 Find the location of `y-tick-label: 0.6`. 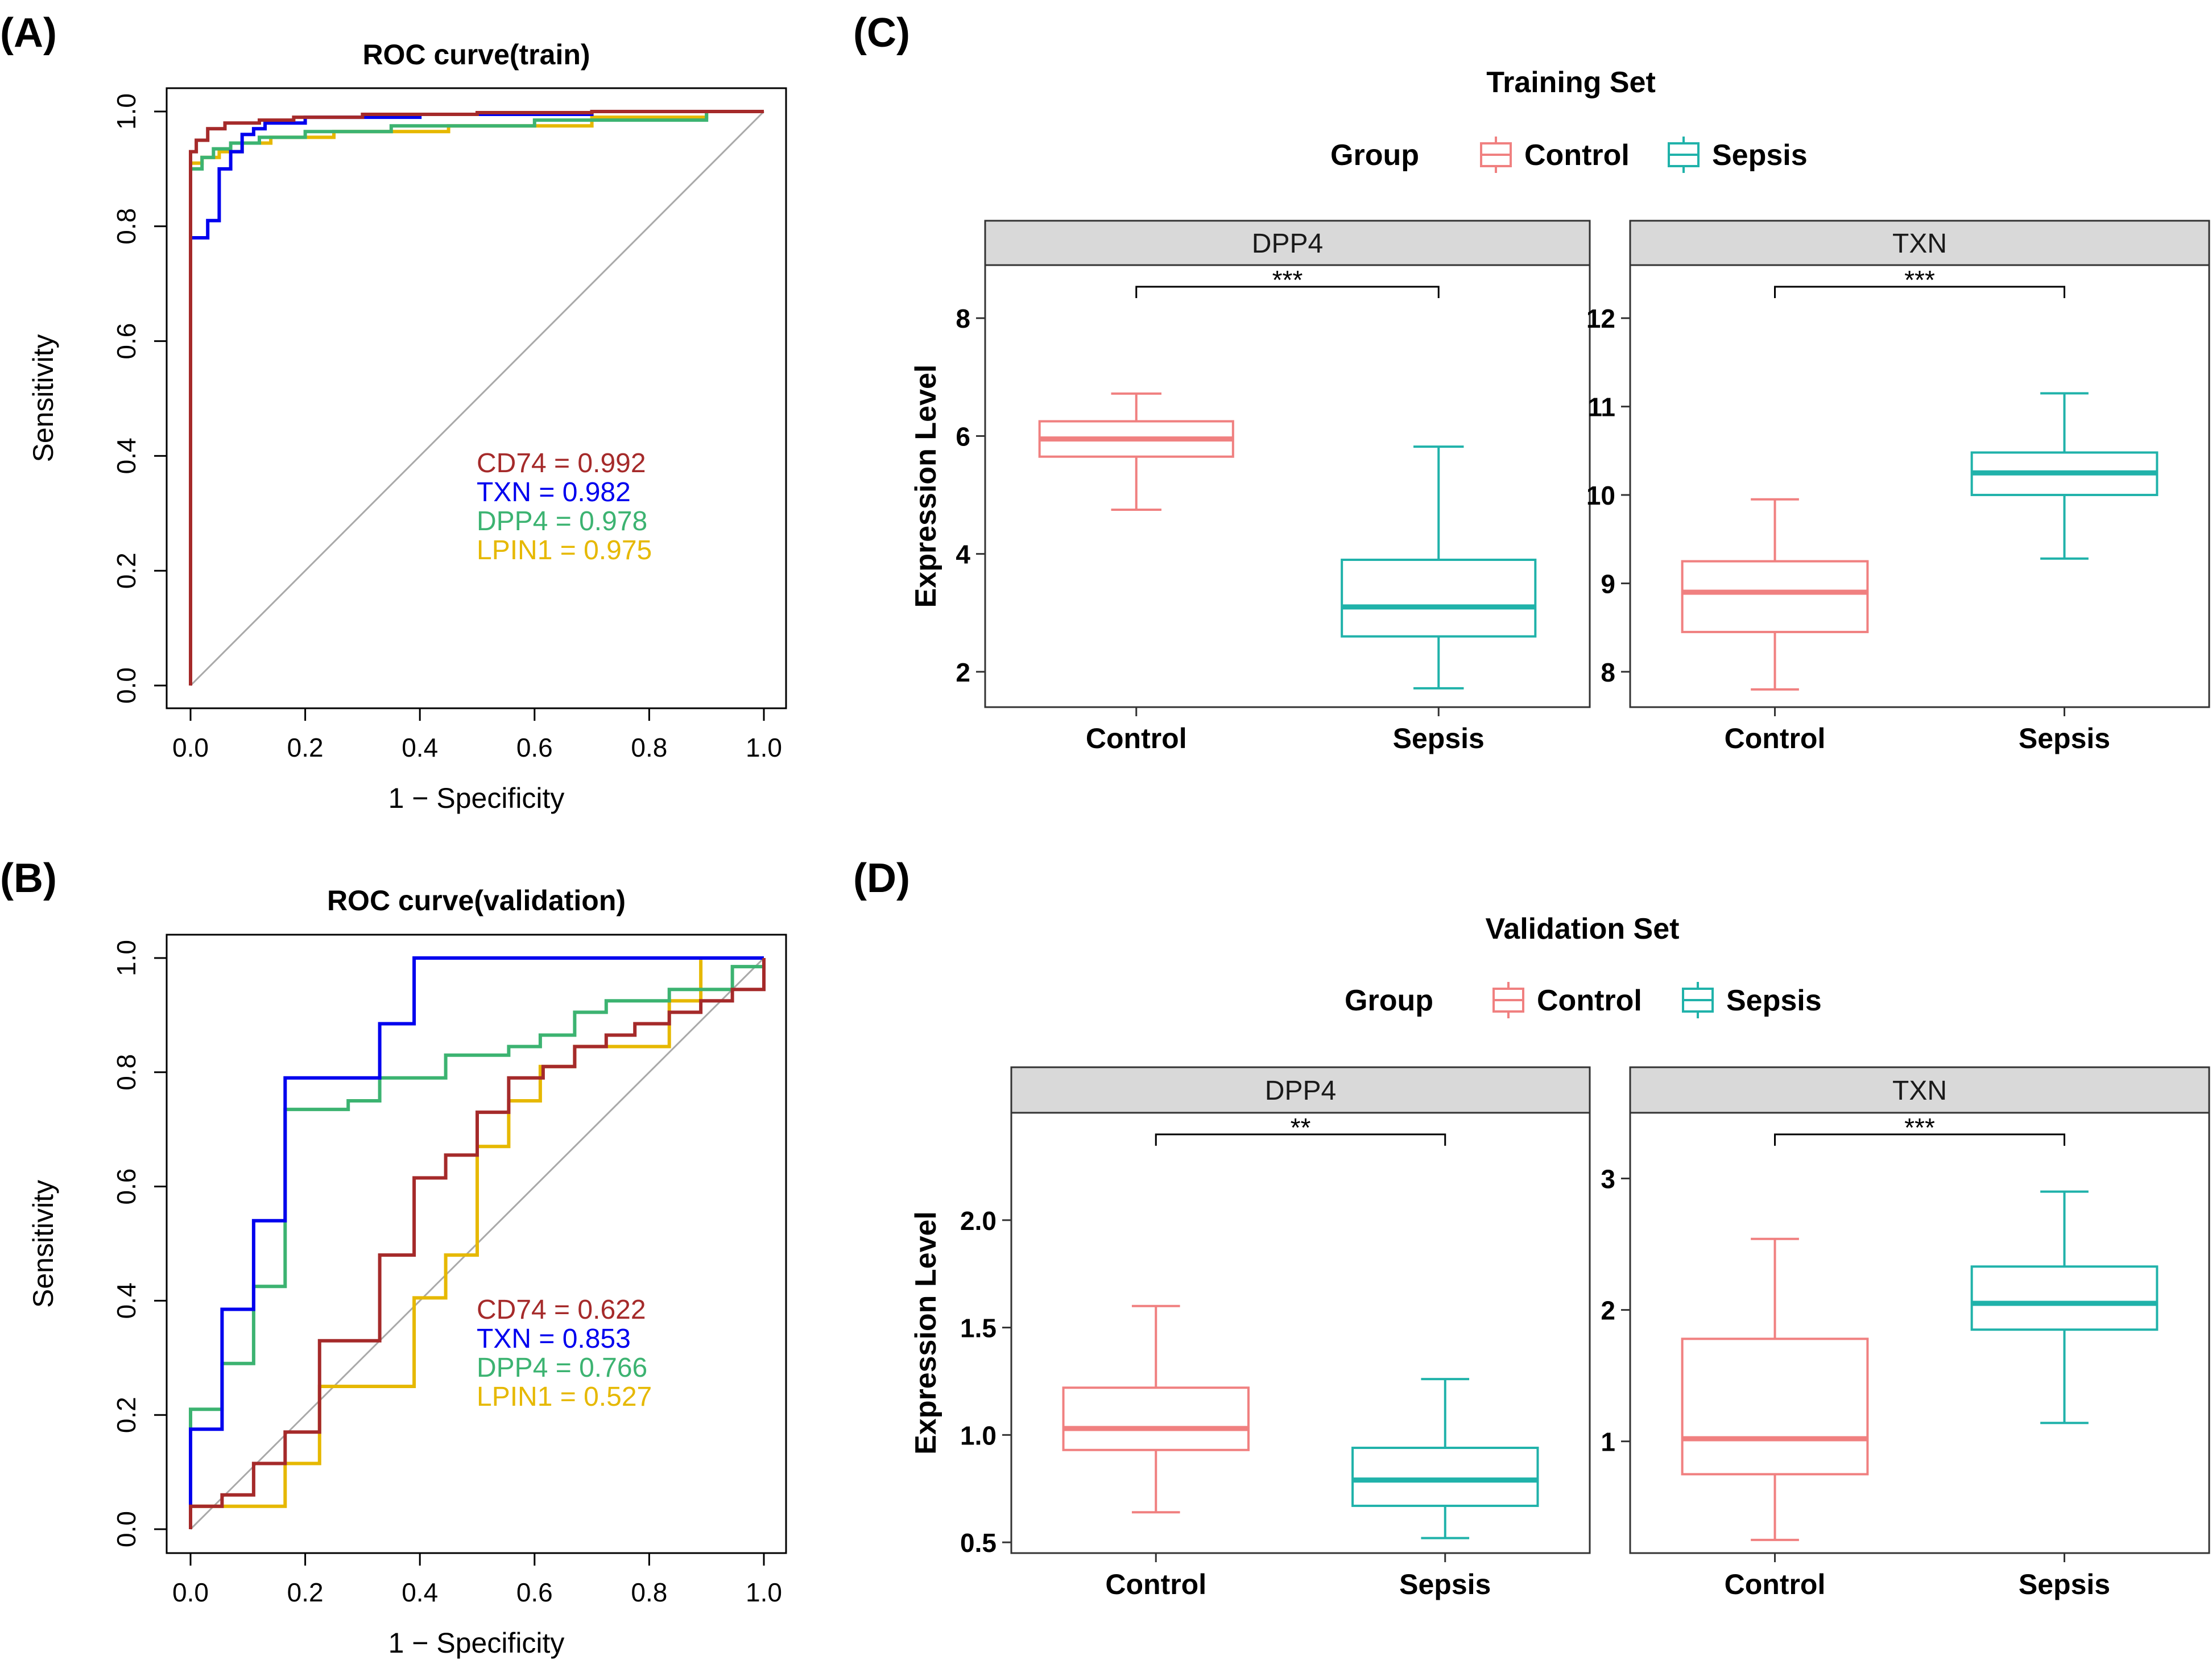

y-tick-label: 0.6 is located at coordinates (126, 341).